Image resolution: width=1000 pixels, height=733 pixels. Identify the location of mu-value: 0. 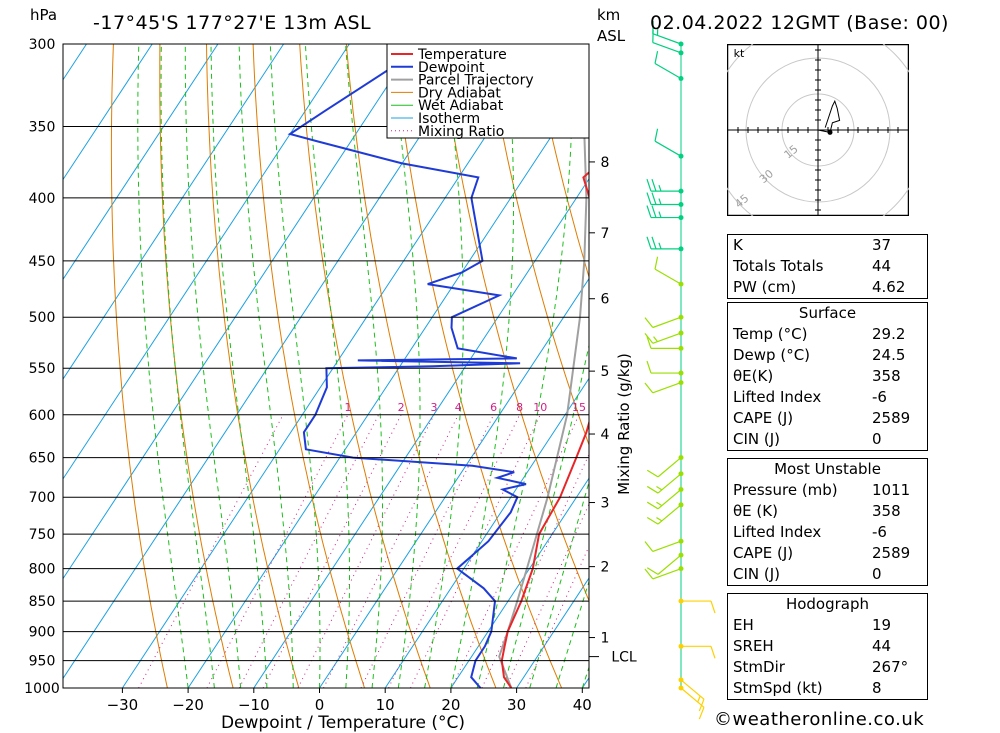
(877, 574).